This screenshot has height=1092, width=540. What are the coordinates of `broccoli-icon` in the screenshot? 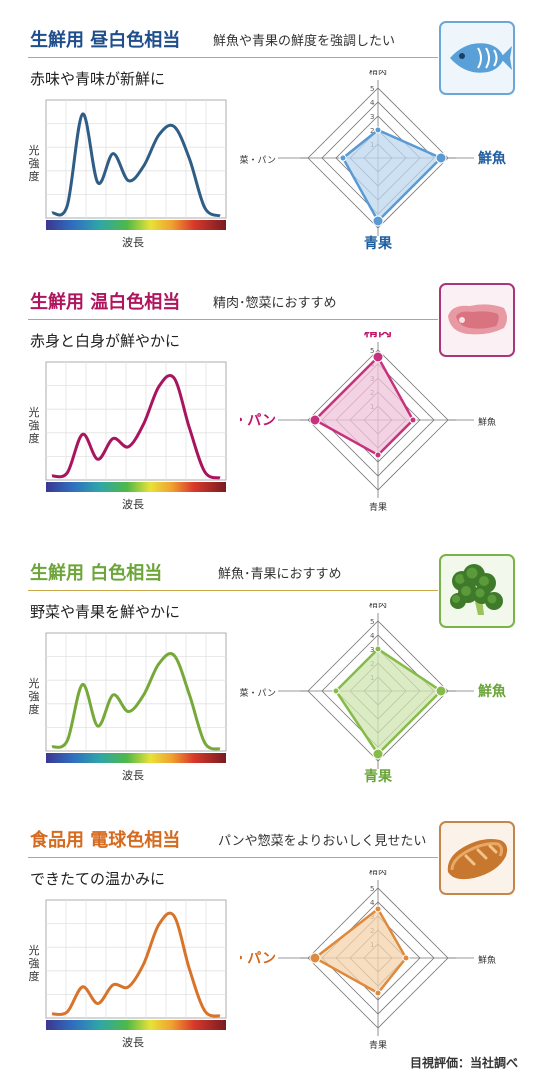 It's located at (477, 591).